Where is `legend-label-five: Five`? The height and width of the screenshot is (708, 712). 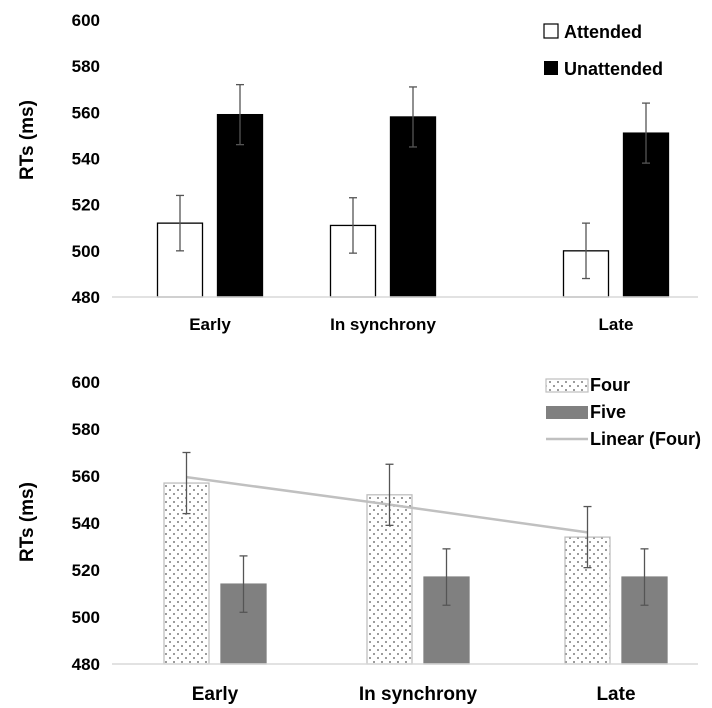
legend-label-five: Five is located at coordinates (608, 412).